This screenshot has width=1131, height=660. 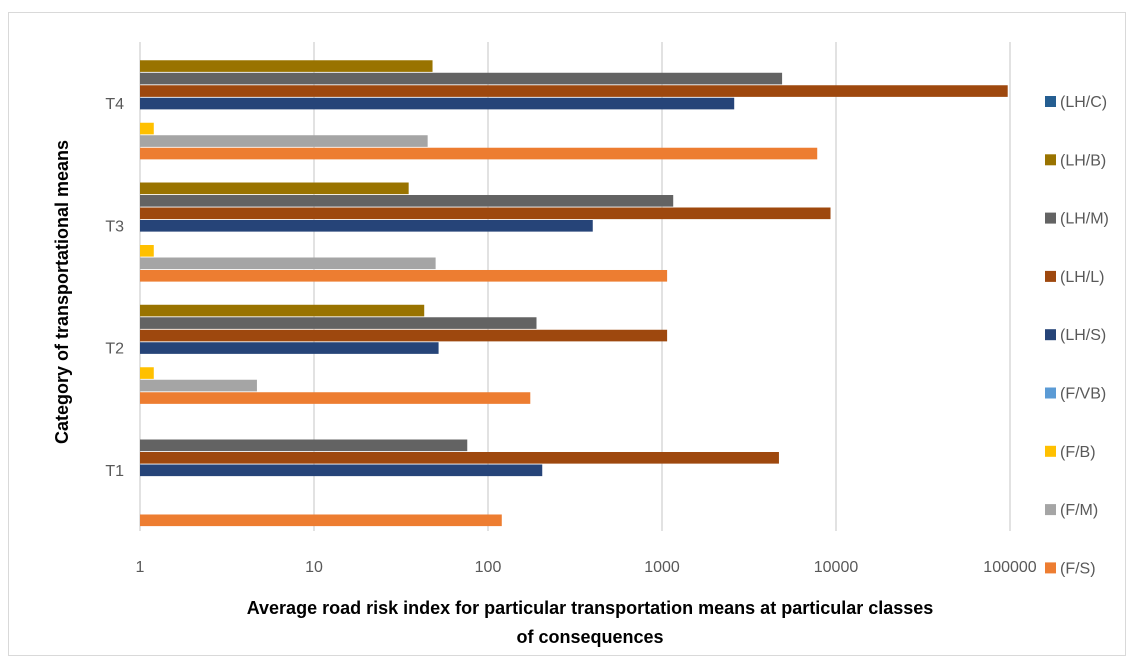 I want to click on x-tick-label: 10, so click(x=314, y=567).